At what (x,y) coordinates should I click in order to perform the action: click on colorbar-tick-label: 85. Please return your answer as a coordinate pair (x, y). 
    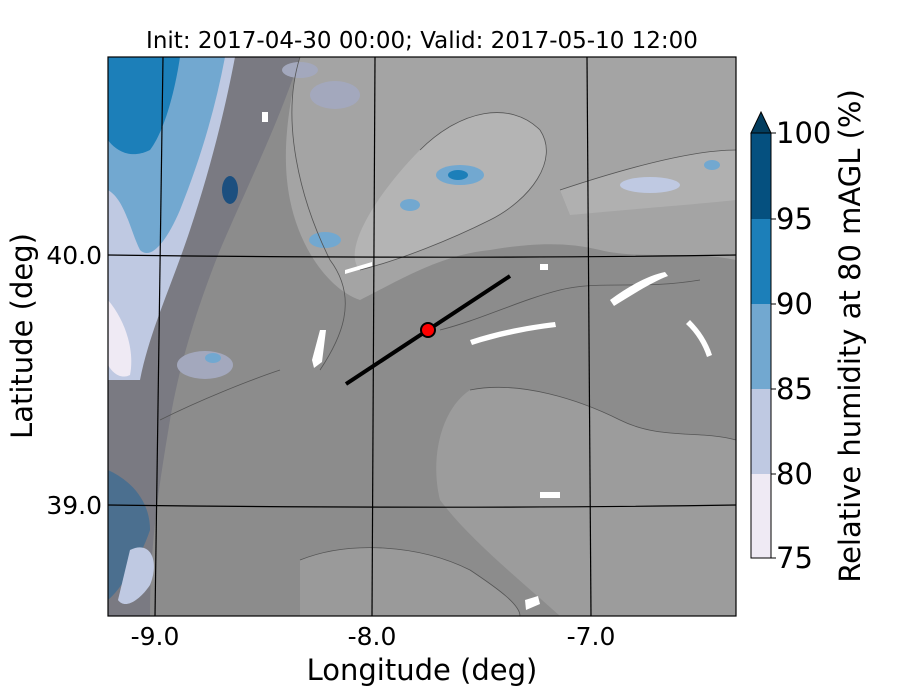
    Looking at the image, I should click on (794, 389).